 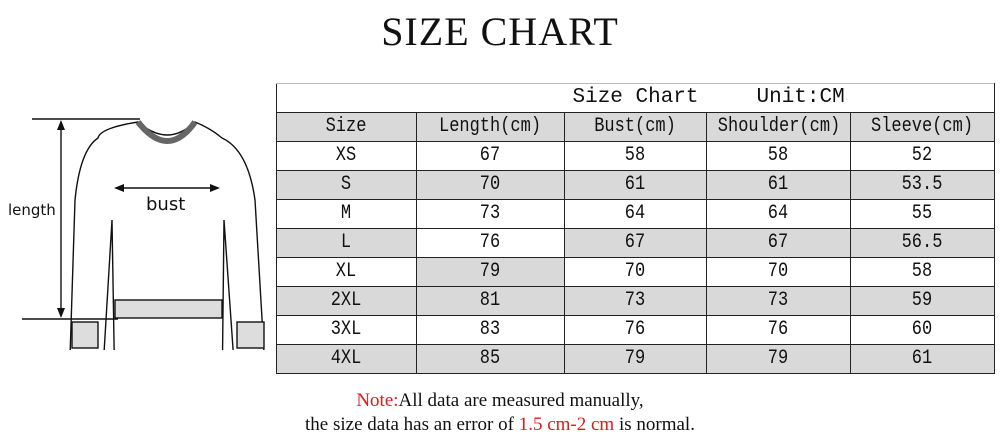 What do you see at coordinates (850, 98) in the screenshot?
I see `unit-label: Unit:CM` at bounding box center [850, 98].